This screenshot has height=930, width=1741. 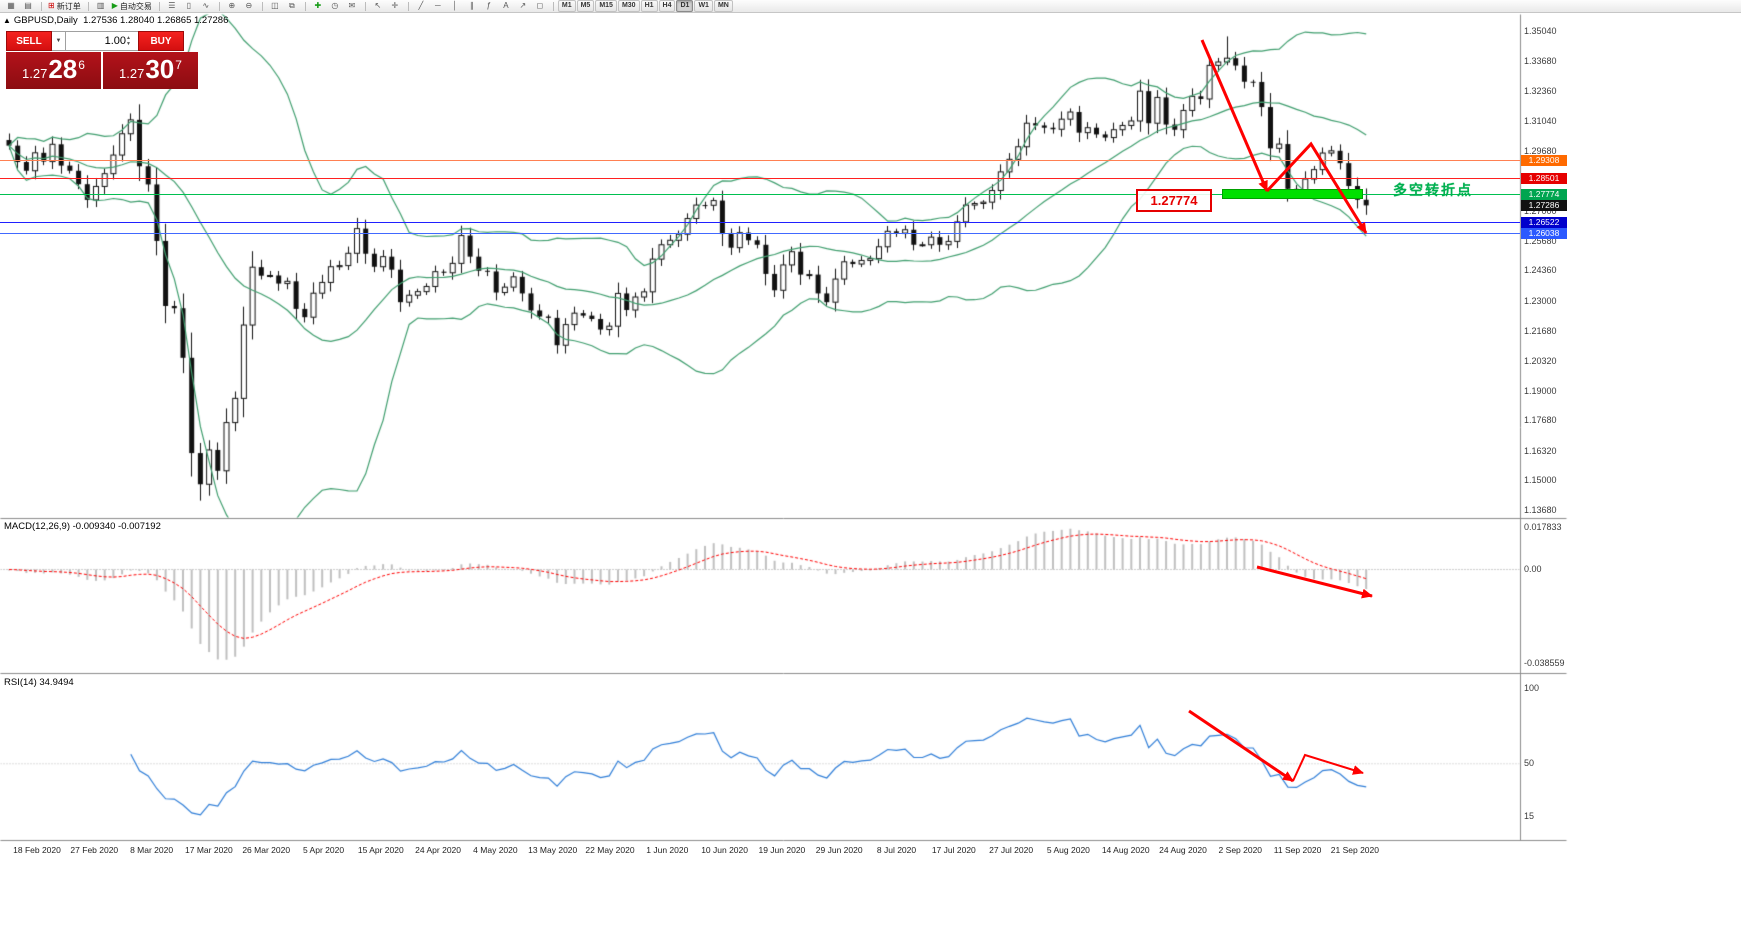 I want to click on periods-button: ◷, so click(x=335, y=6).